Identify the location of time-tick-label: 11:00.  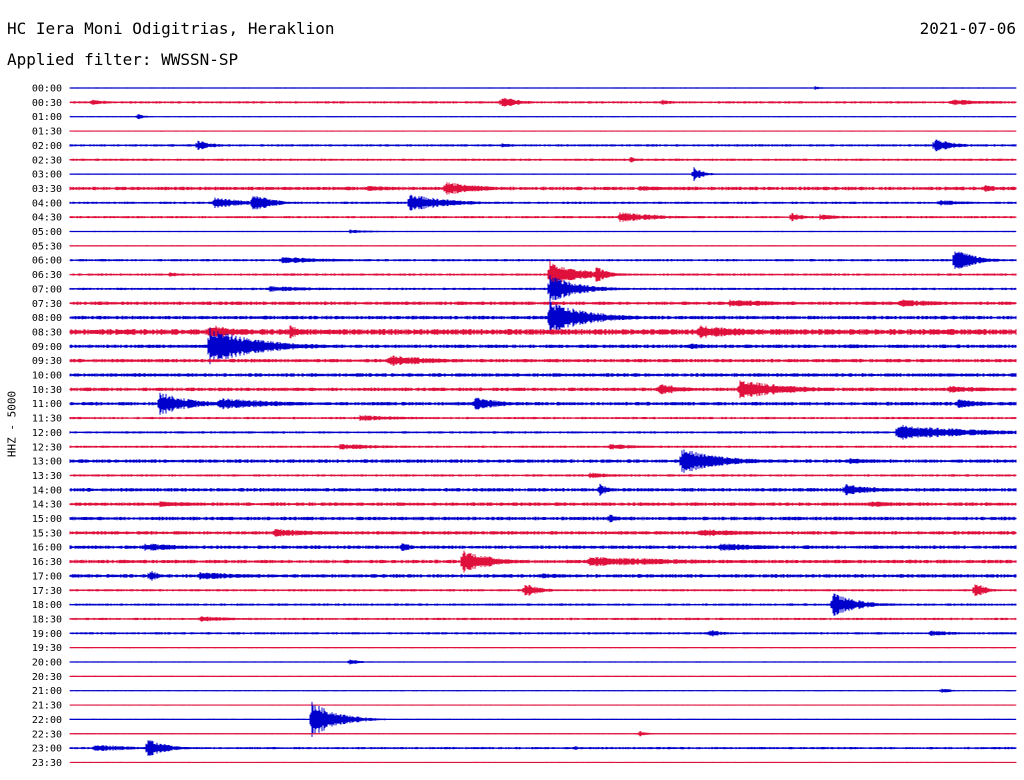
(47, 404).